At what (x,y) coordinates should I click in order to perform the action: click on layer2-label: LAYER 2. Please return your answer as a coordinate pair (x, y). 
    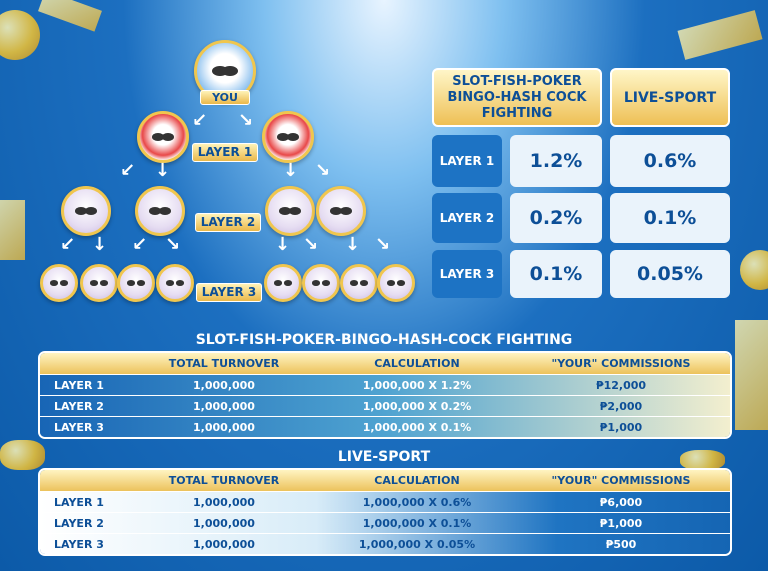
    Looking at the image, I should click on (228, 222).